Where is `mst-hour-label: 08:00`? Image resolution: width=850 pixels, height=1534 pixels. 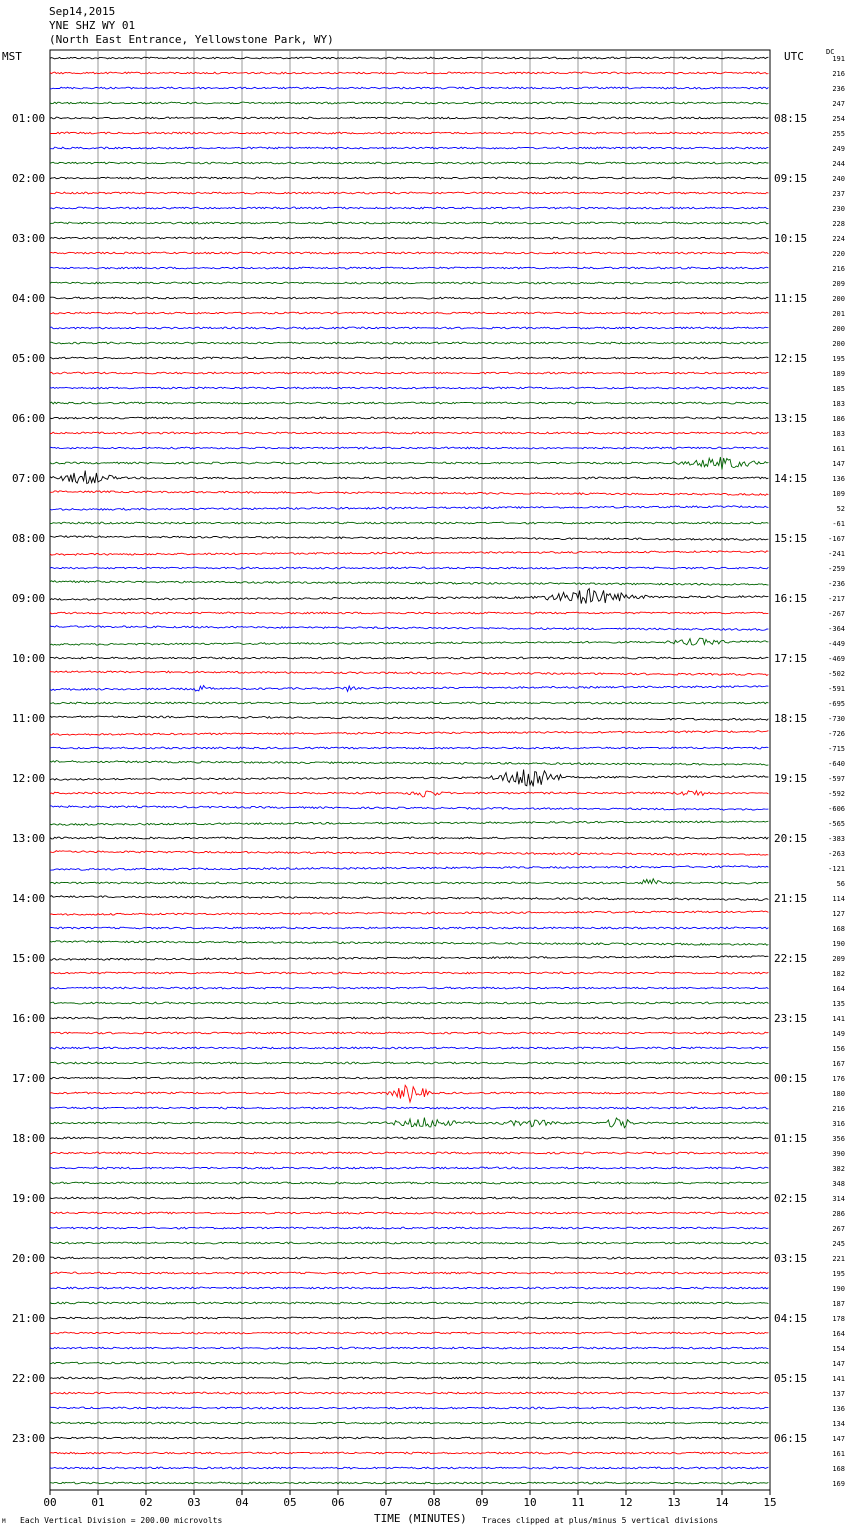 mst-hour-label: 08:00 is located at coordinates (28, 538).